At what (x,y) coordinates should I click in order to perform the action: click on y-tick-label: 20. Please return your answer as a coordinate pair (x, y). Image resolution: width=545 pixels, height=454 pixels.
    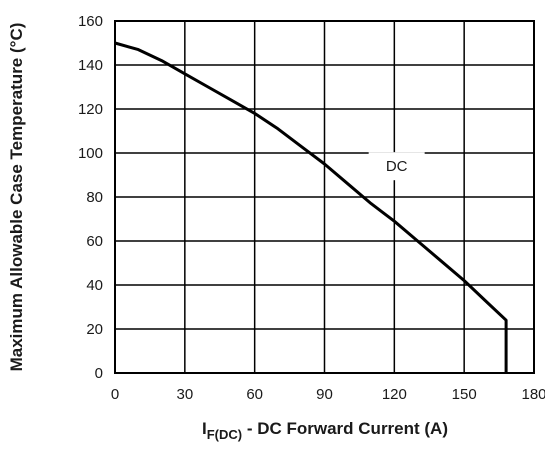
    Looking at the image, I should click on (94, 329).